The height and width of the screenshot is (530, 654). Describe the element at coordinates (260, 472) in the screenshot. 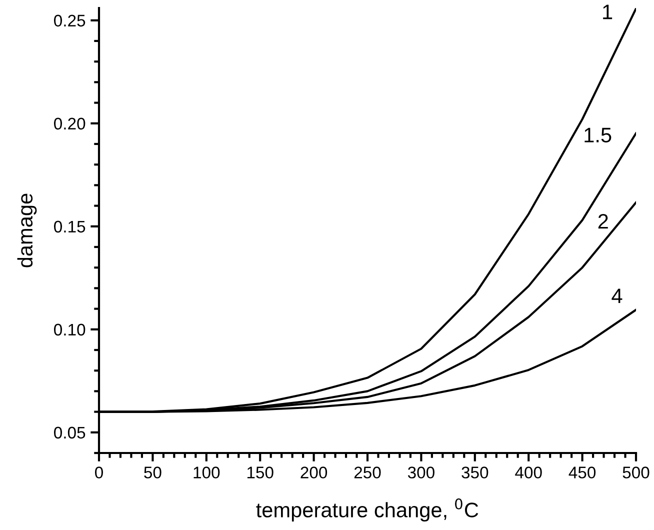

I see `x-tick-label: 150` at that location.